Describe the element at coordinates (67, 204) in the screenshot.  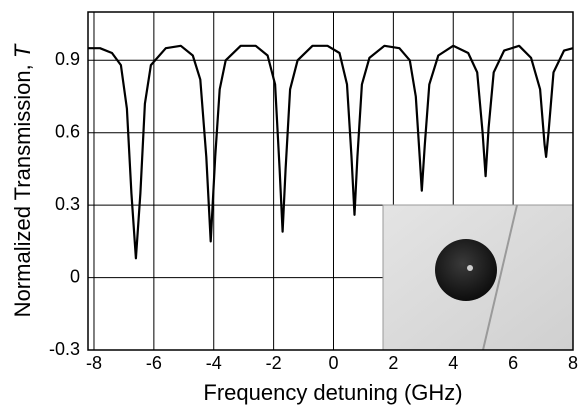
I see `y-tick-label: 0.3` at that location.